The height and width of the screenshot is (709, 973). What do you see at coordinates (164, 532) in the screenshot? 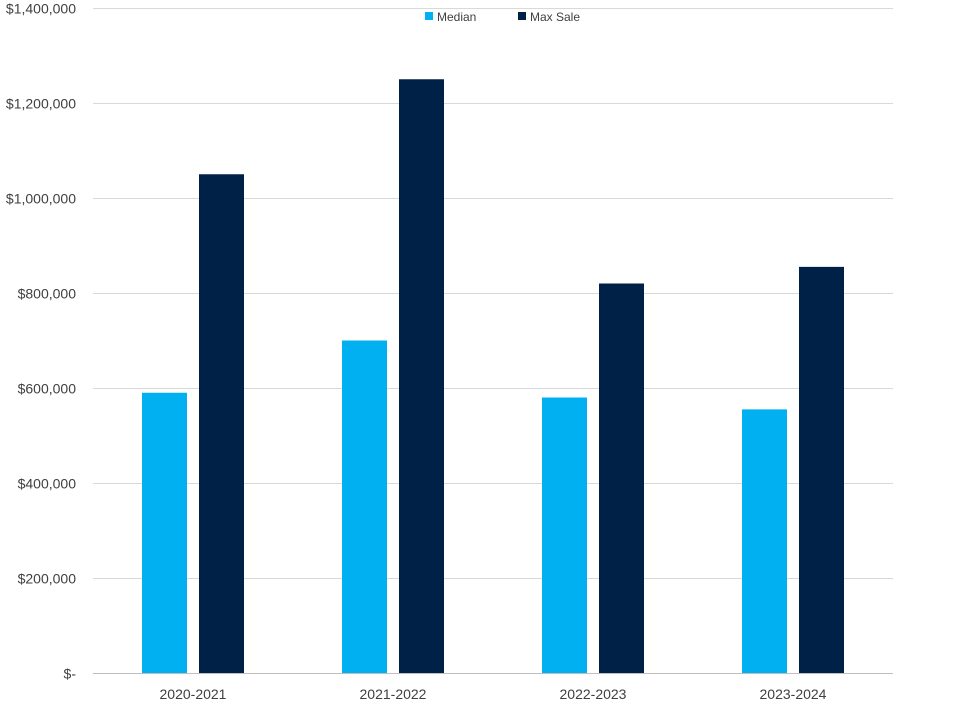
I see `bar-median-2020-2021` at bounding box center [164, 532].